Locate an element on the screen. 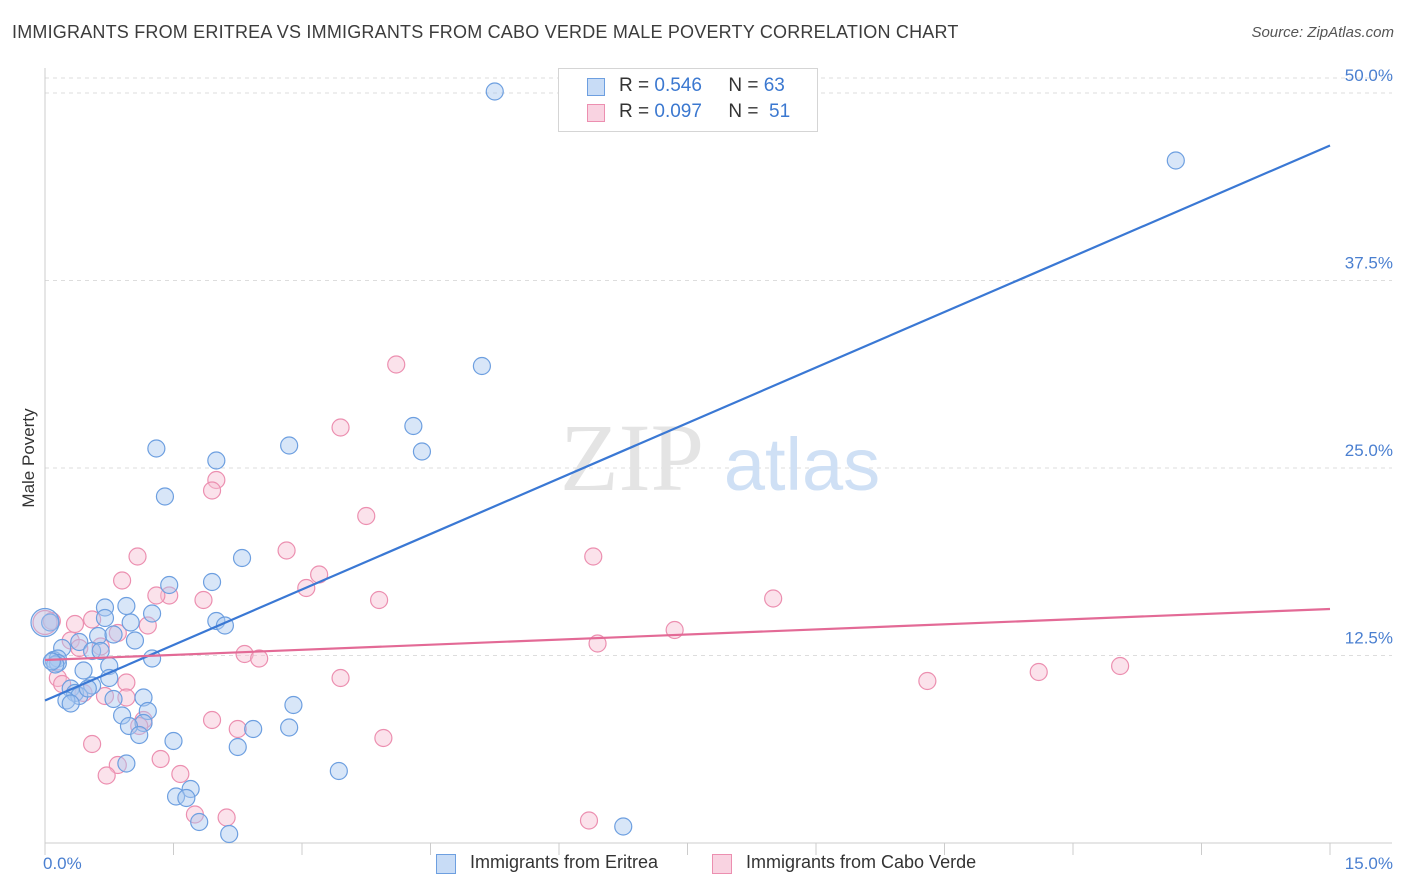 This screenshot has height=892, width=1406. y-tick-label: 50.0% is located at coordinates (1369, 75).